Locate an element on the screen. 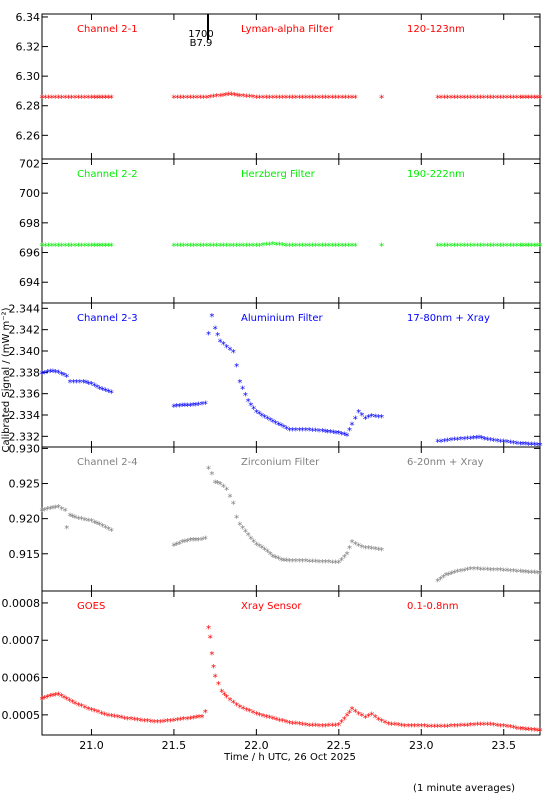 This screenshot has height=800, width=550. x-tick-label: 22.5 is located at coordinates (339, 745).